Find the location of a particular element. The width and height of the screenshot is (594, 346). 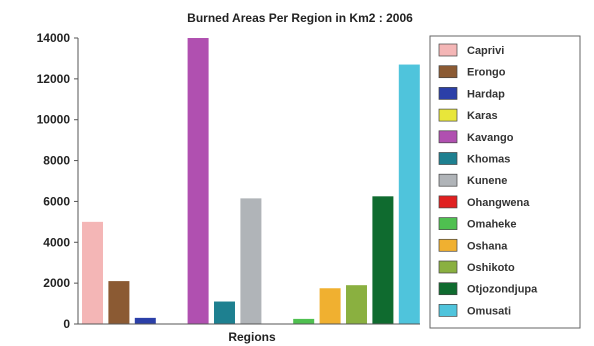

legend-swatch-karas is located at coordinates (448, 115).